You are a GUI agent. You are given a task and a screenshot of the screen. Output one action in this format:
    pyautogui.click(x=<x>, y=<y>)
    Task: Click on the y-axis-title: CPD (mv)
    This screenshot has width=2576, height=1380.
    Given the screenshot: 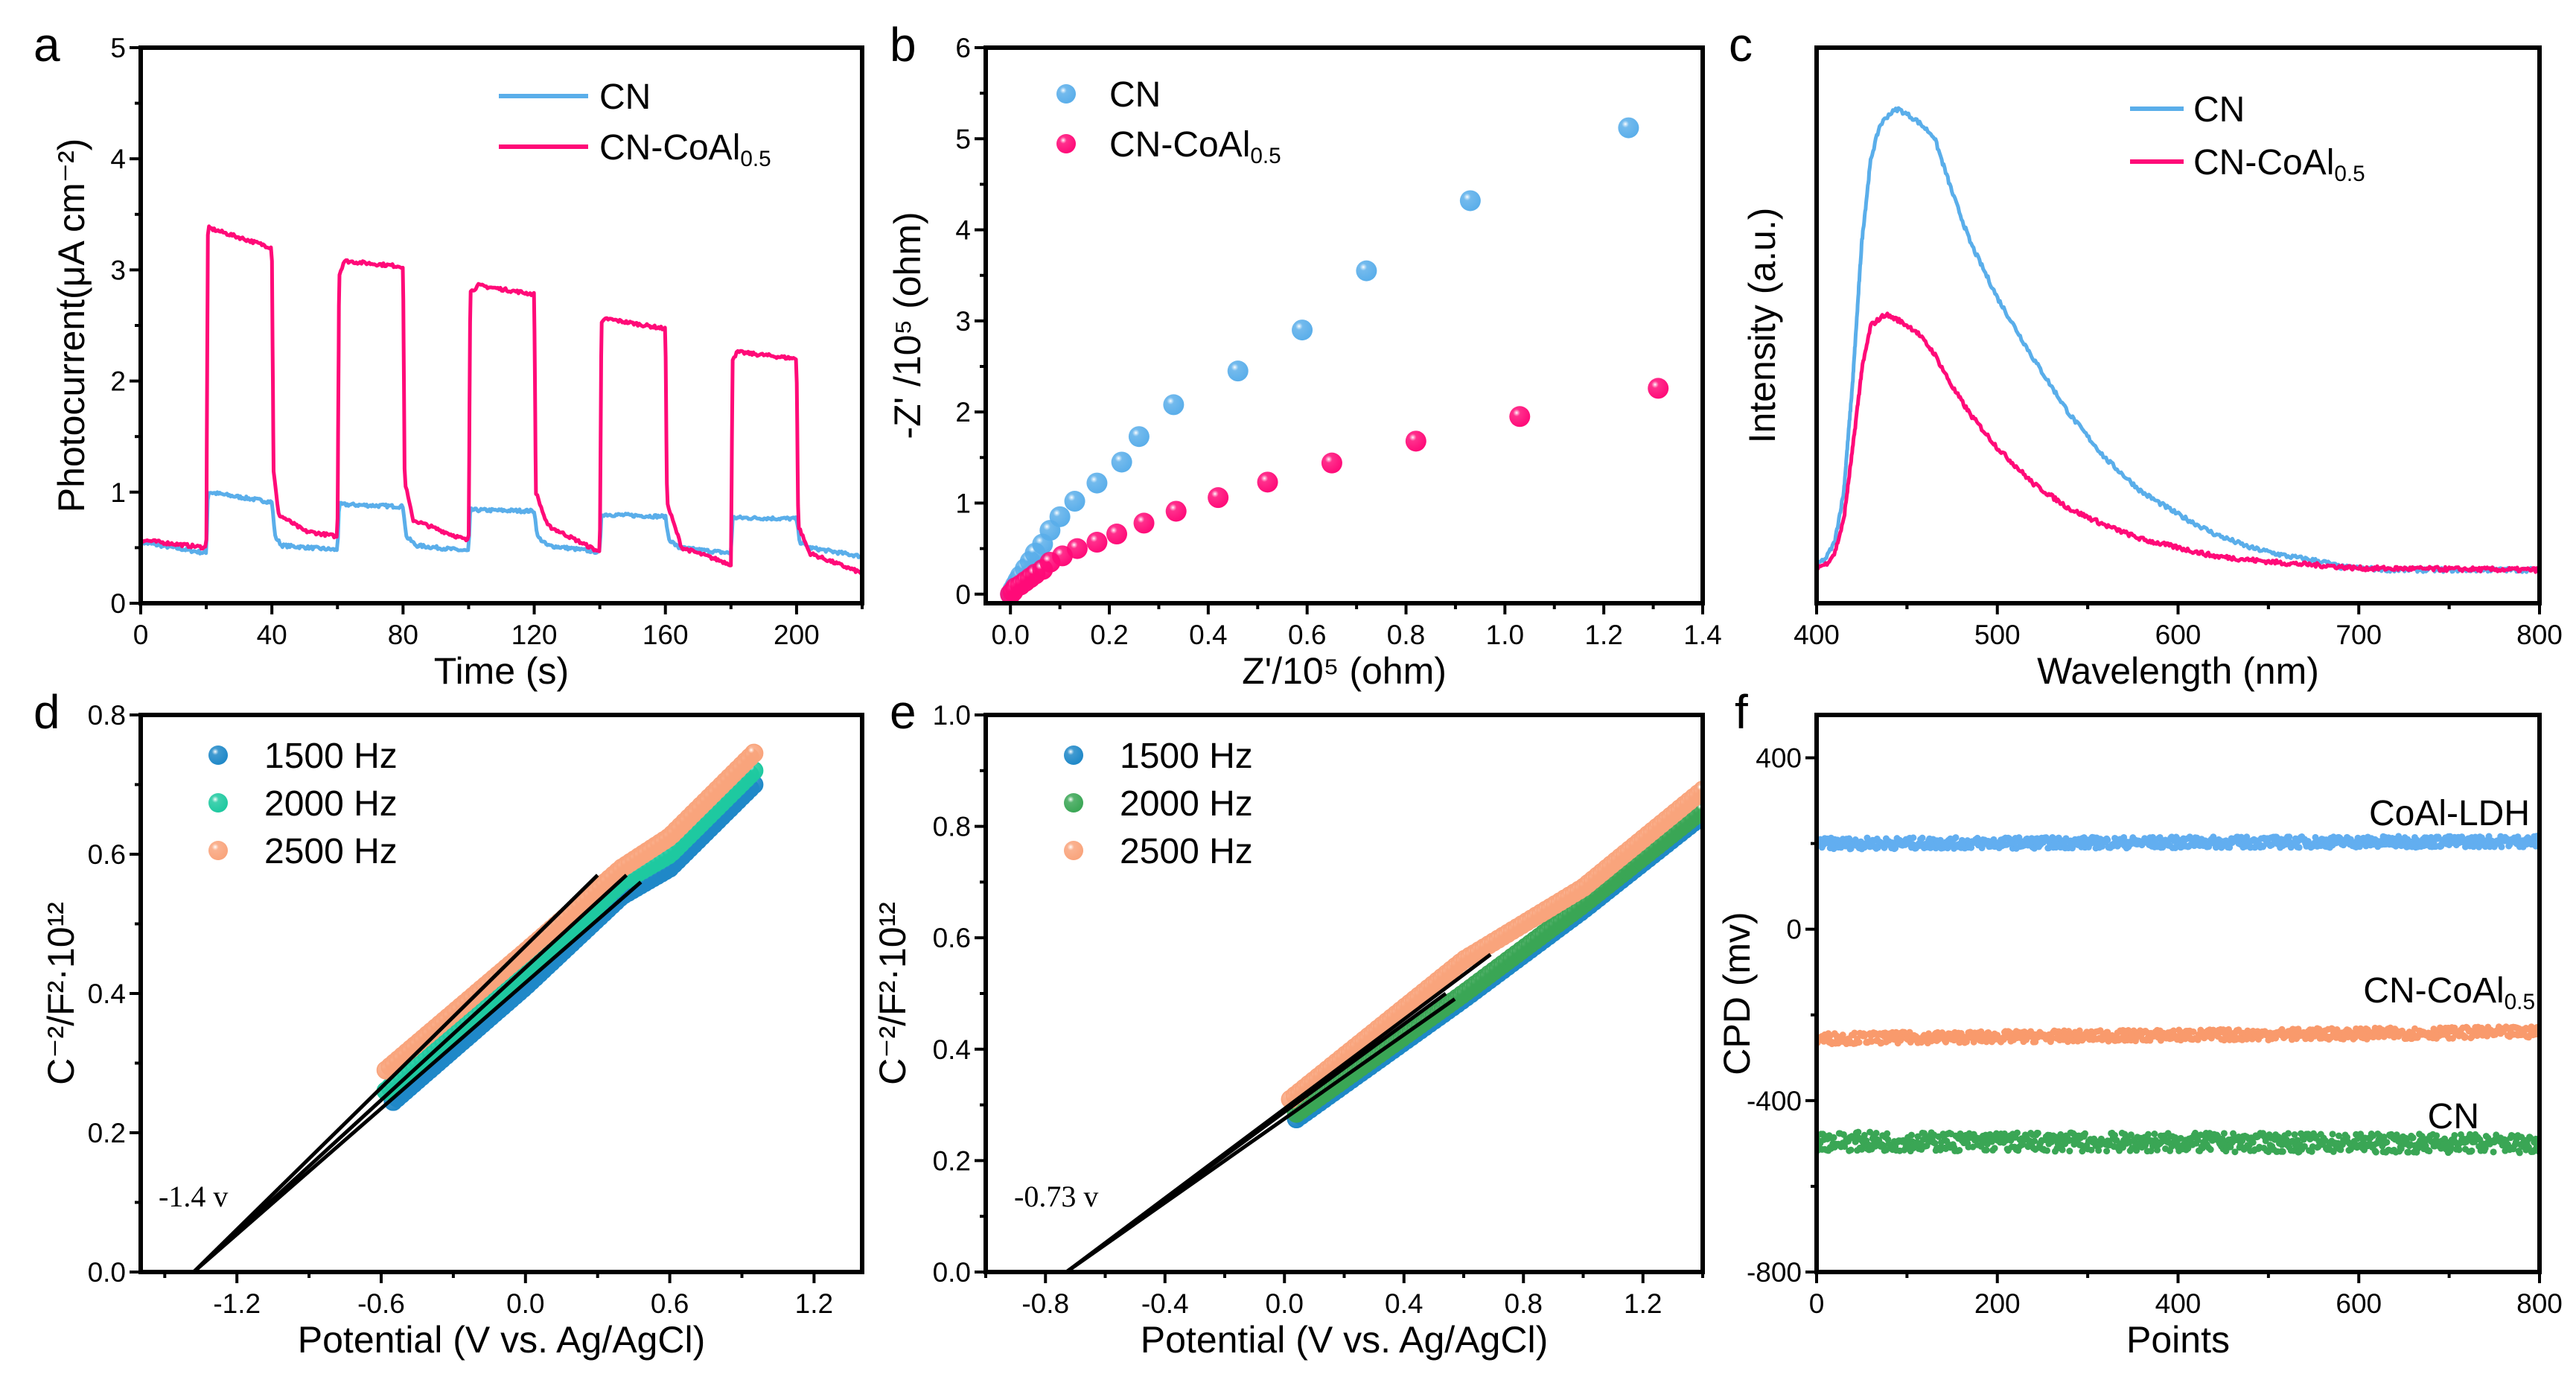 What is the action you would take?
    pyautogui.click(x=1737, y=993)
    